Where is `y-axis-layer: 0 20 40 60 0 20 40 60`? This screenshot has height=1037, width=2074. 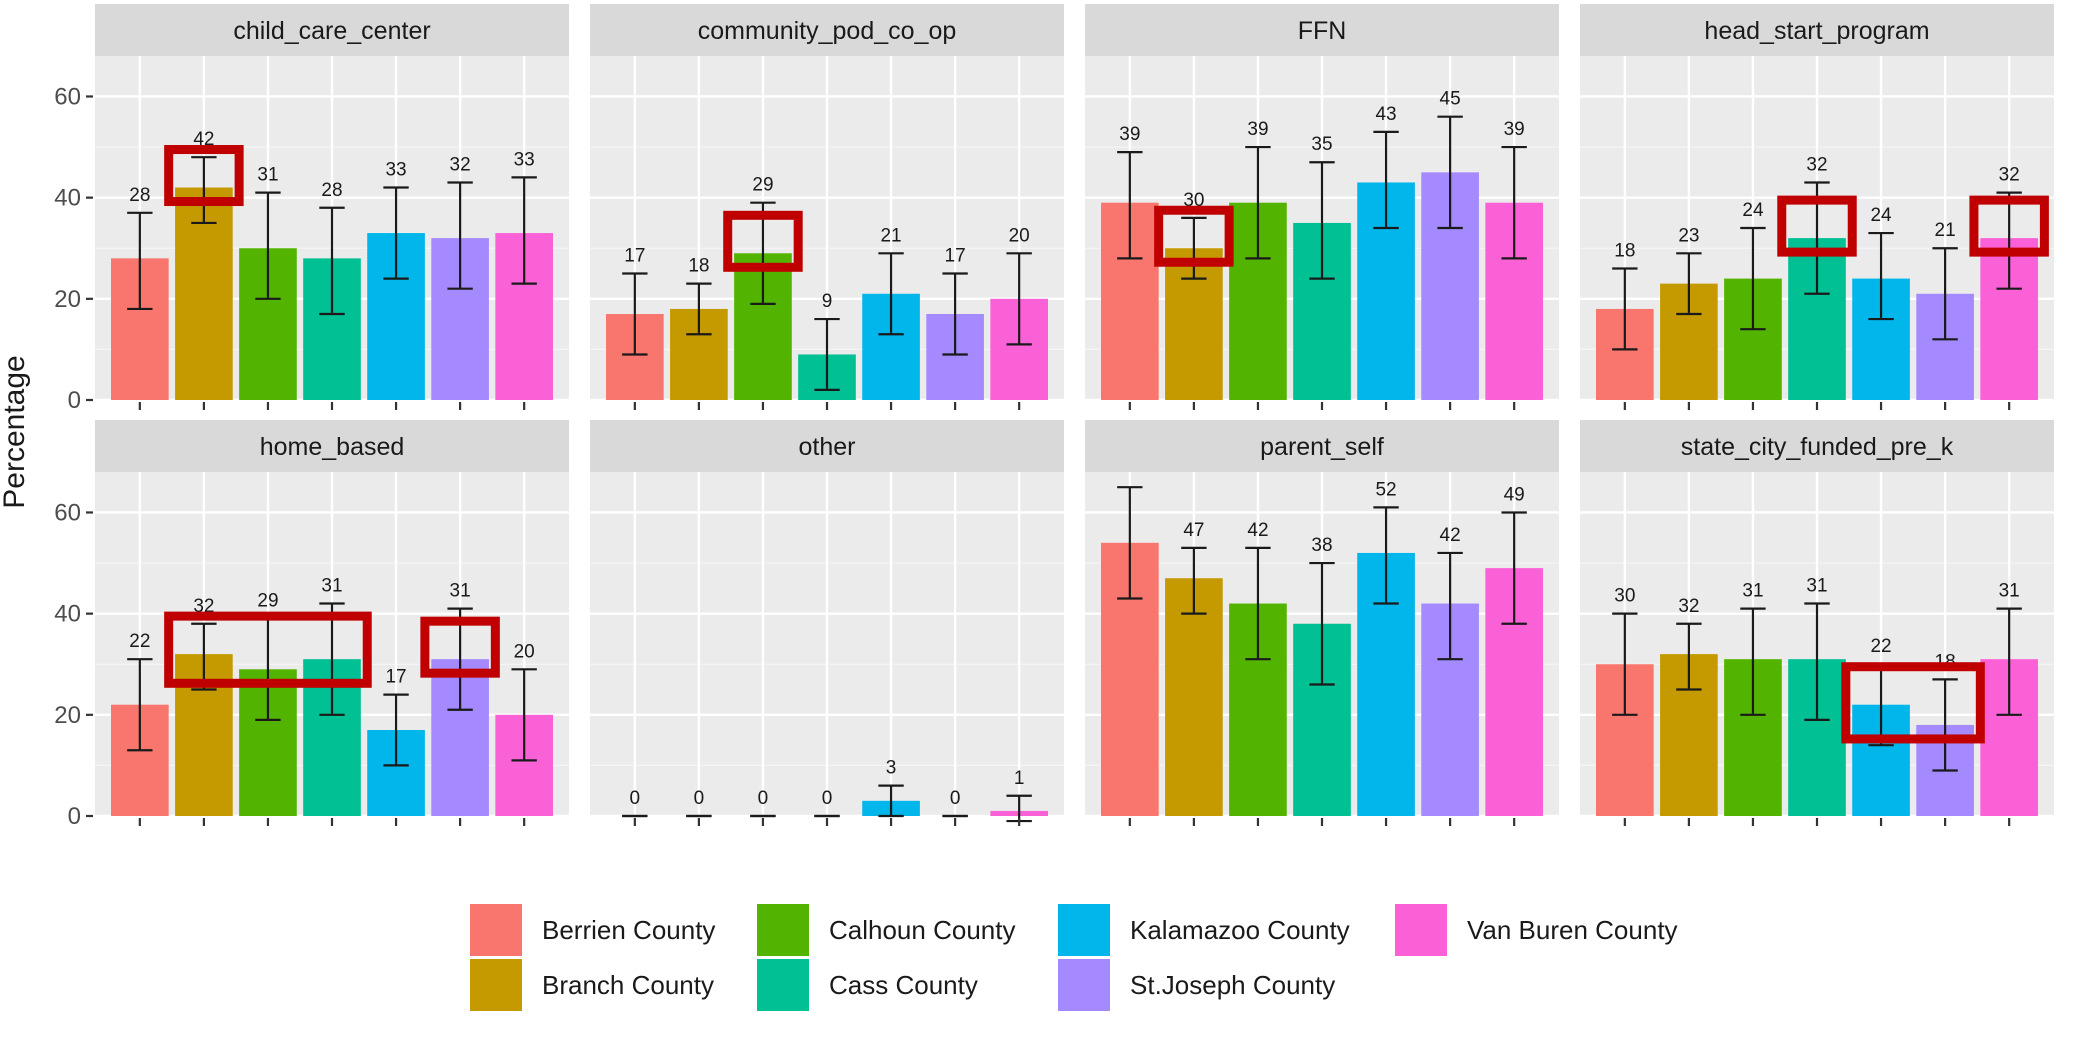 y-axis-layer: 0 20 40 60 0 20 40 60 is located at coordinates (73, 456).